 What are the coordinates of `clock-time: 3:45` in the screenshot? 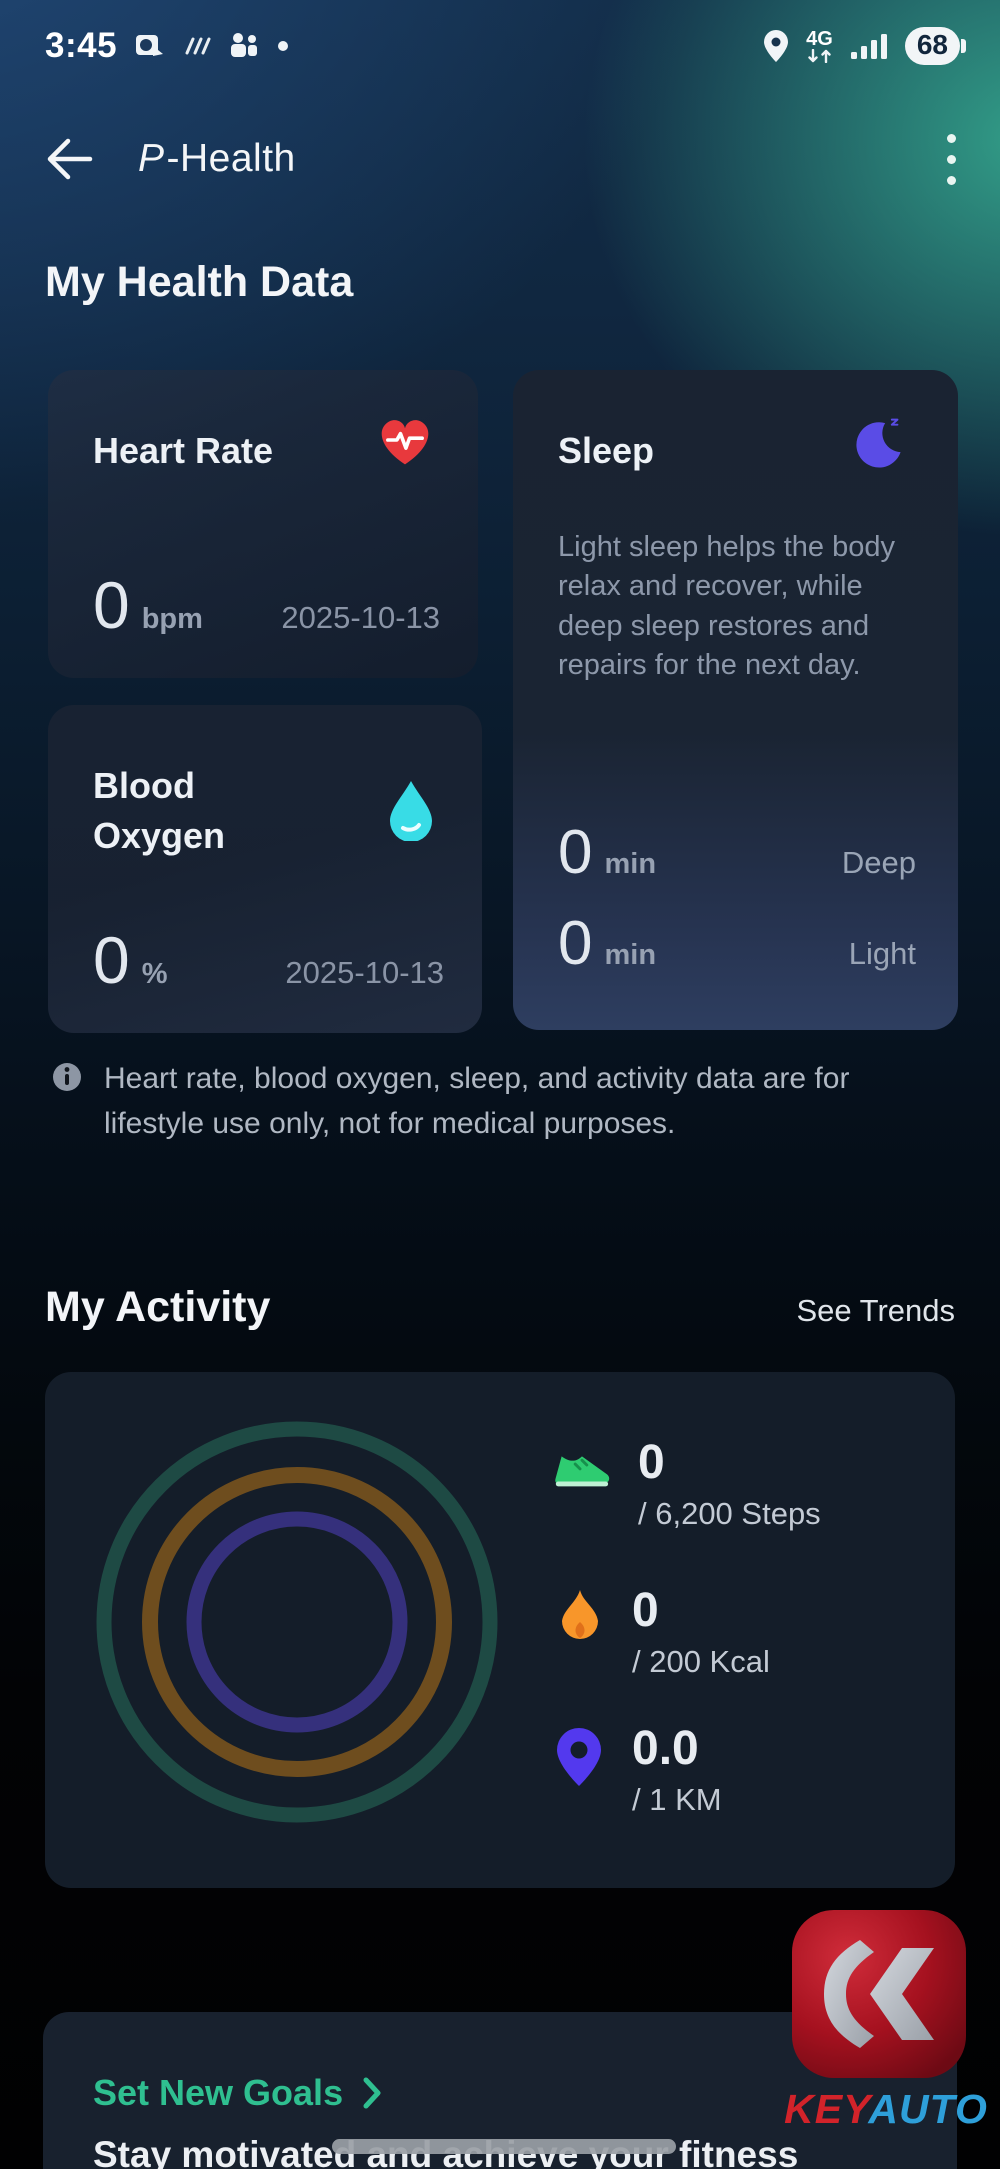 It's located at (81, 45).